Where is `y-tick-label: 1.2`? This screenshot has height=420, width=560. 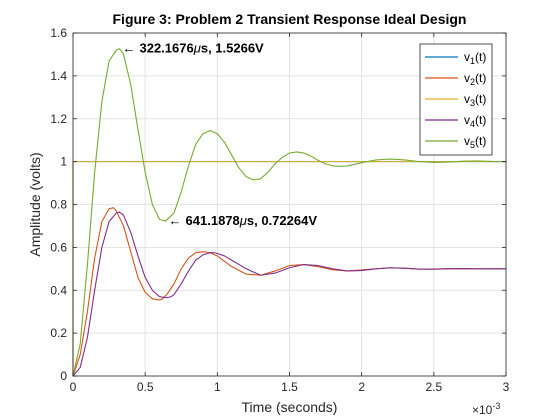
y-tick-label: 1.2 is located at coordinates (58, 119).